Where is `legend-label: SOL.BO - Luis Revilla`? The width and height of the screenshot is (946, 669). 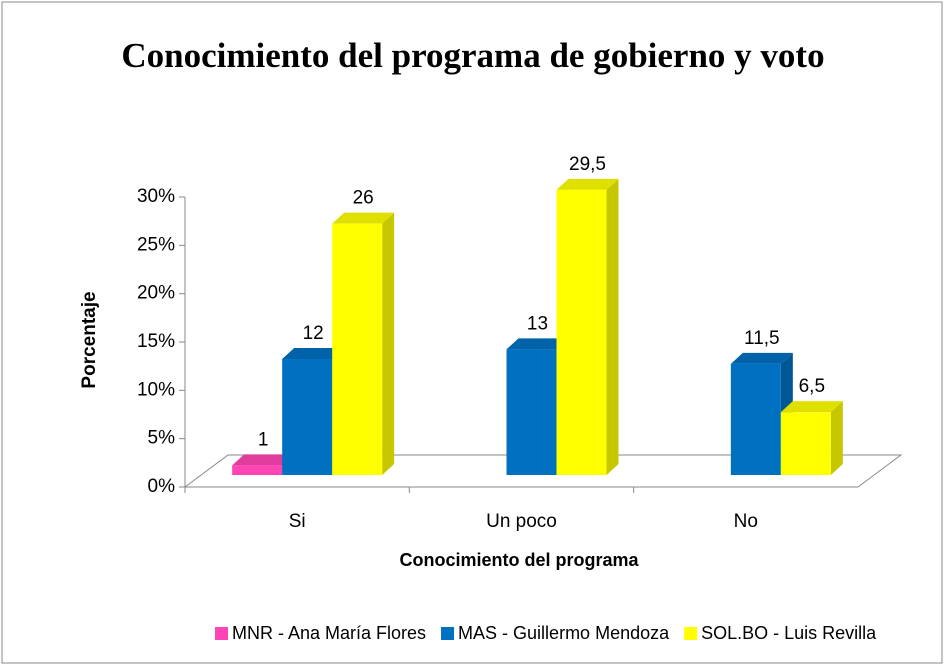
legend-label: SOL.BO - Luis Revilla is located at coordinates (789, 633).